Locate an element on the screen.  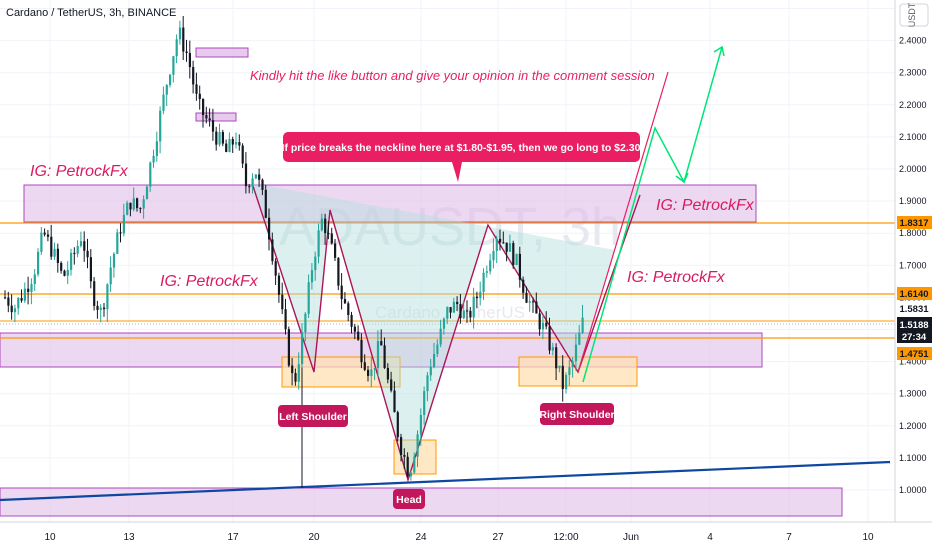
top-zone is located at coordinates (222, 52).